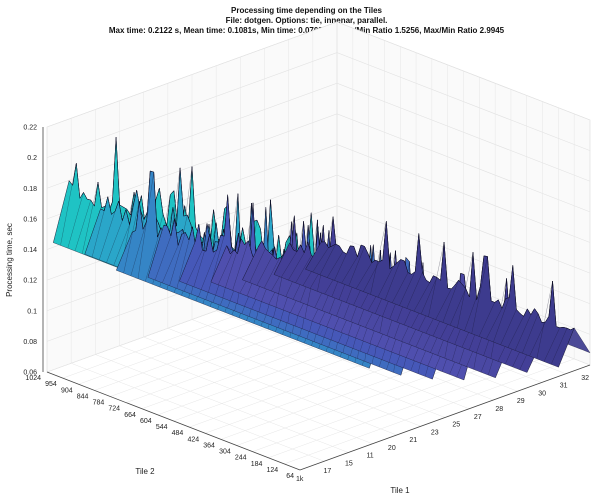 This screenshot has width=613, height=503. What do you see at coordinates (114, 409) in the screenshot?
I see `y-tick-label: 724` at bounding box center [114, 409].